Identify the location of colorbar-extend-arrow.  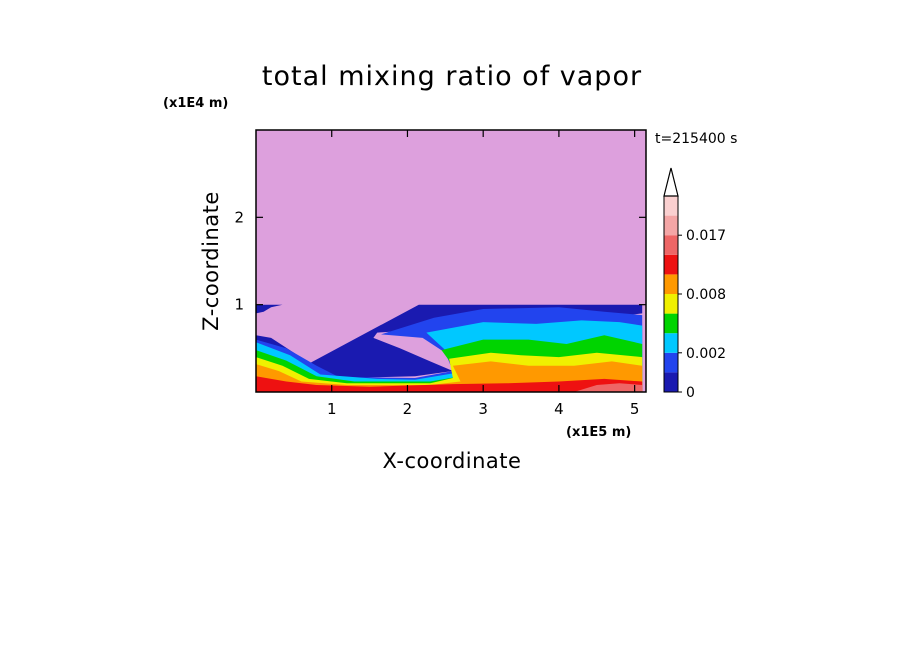
(671, 182).